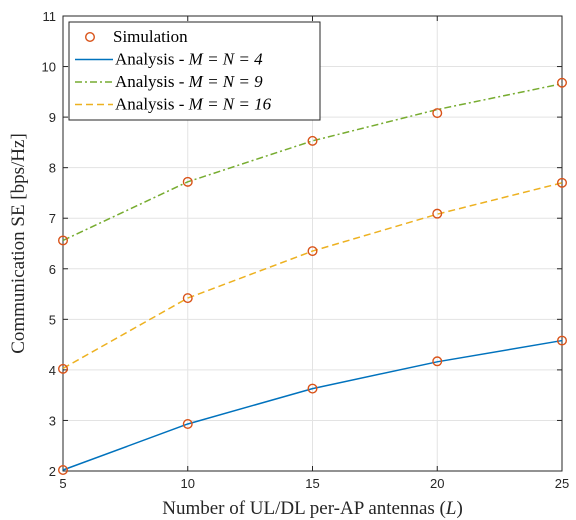 The height and width of the screenshot is (520, 576). What do you see at coordinates (49, 67) in the screenshot?
I see `y-tick-label: 10` at bounding box center [49, 67].